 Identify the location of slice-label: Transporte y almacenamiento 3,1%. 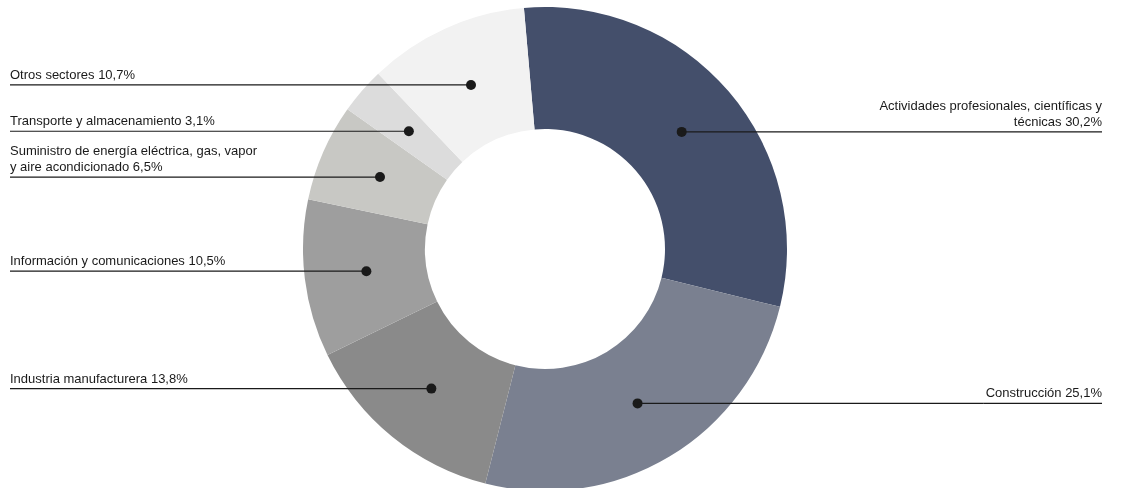
(113, 121).